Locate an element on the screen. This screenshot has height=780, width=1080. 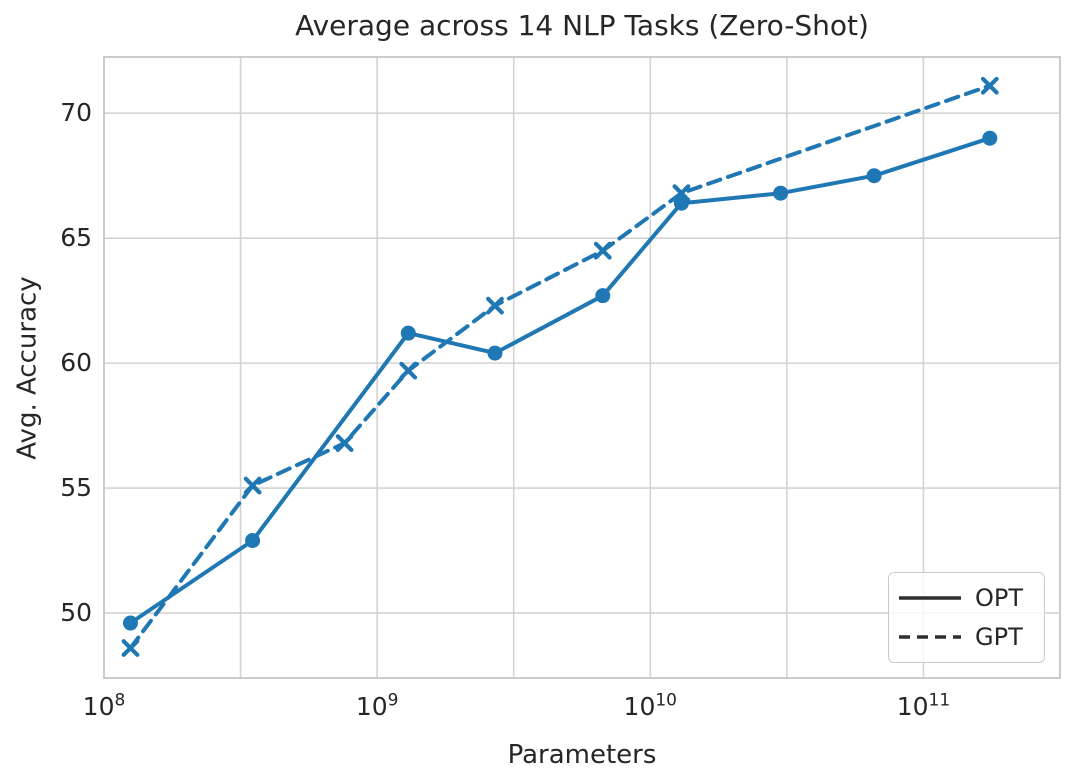
x-tick-exponent: 8 is located at coordinates (120, 700).